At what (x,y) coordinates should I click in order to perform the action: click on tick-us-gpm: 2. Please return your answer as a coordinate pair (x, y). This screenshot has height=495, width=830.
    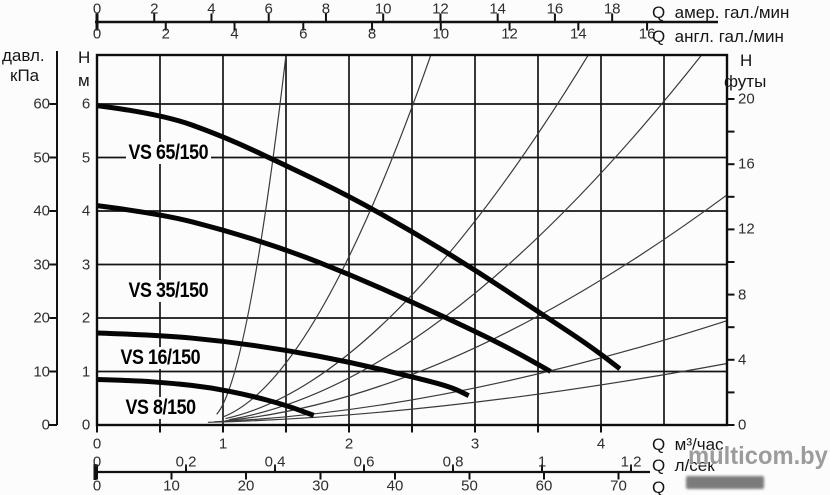
    Looking at the image, I should click on (154, 9).